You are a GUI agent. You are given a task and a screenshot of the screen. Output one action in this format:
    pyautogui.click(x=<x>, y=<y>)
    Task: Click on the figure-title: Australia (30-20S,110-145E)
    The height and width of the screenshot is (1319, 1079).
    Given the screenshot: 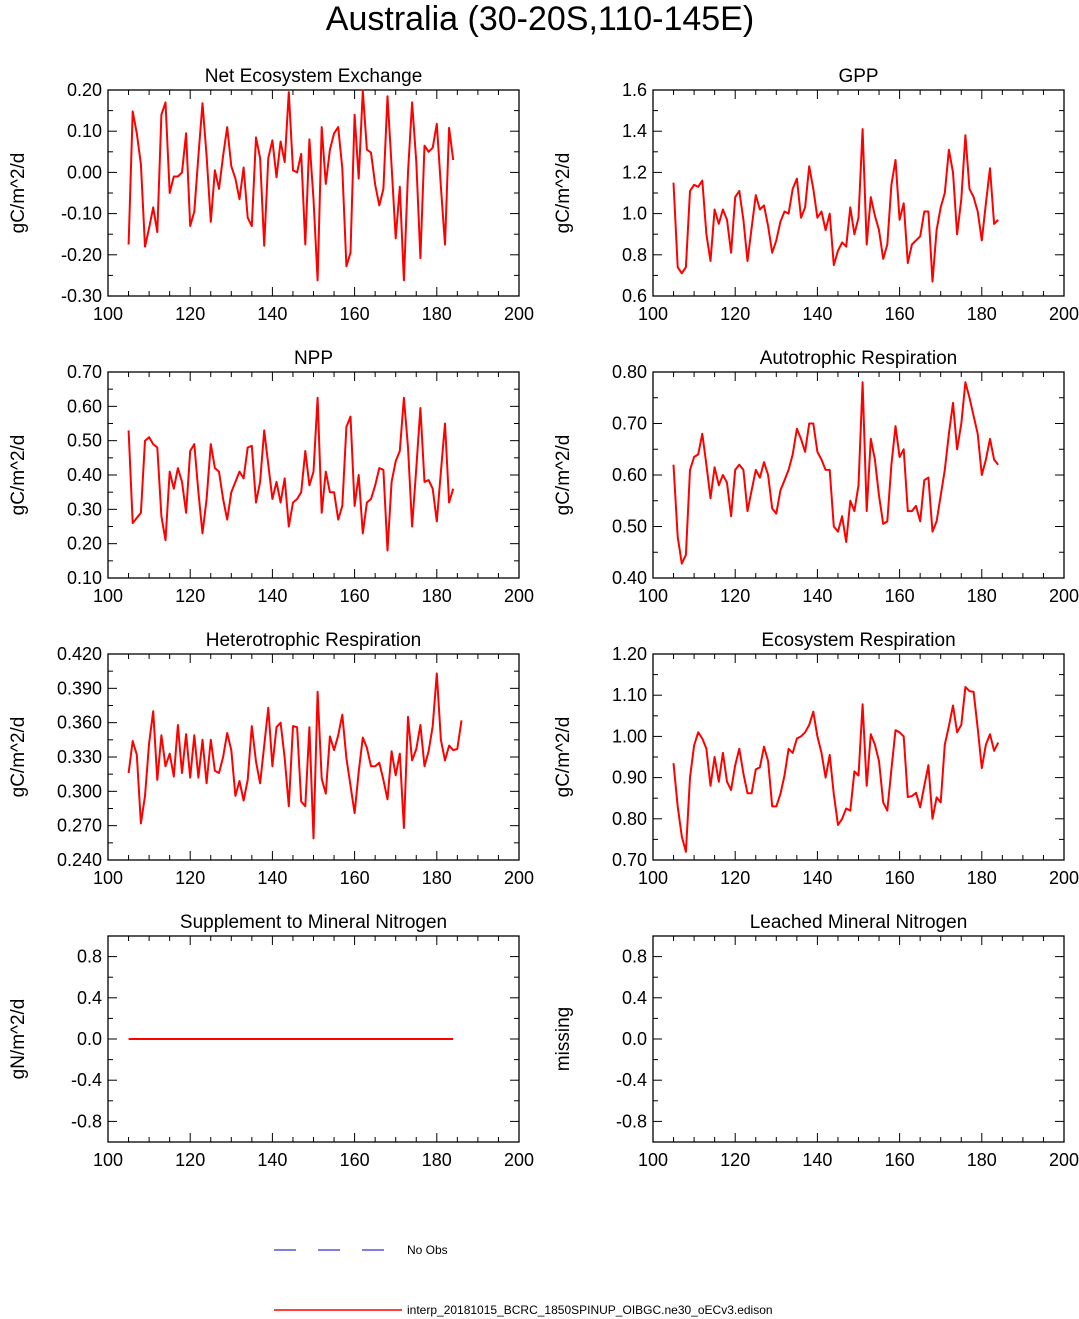 What is the action you would take?
    pyautogui.click(x=540, y=19)
    